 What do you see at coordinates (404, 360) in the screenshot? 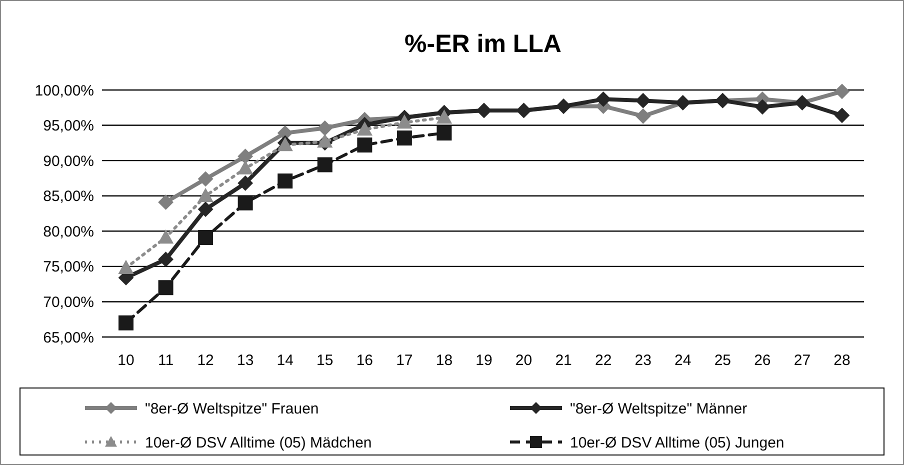
I see `x-tick-label: 17` at bounding box center [404, 360].